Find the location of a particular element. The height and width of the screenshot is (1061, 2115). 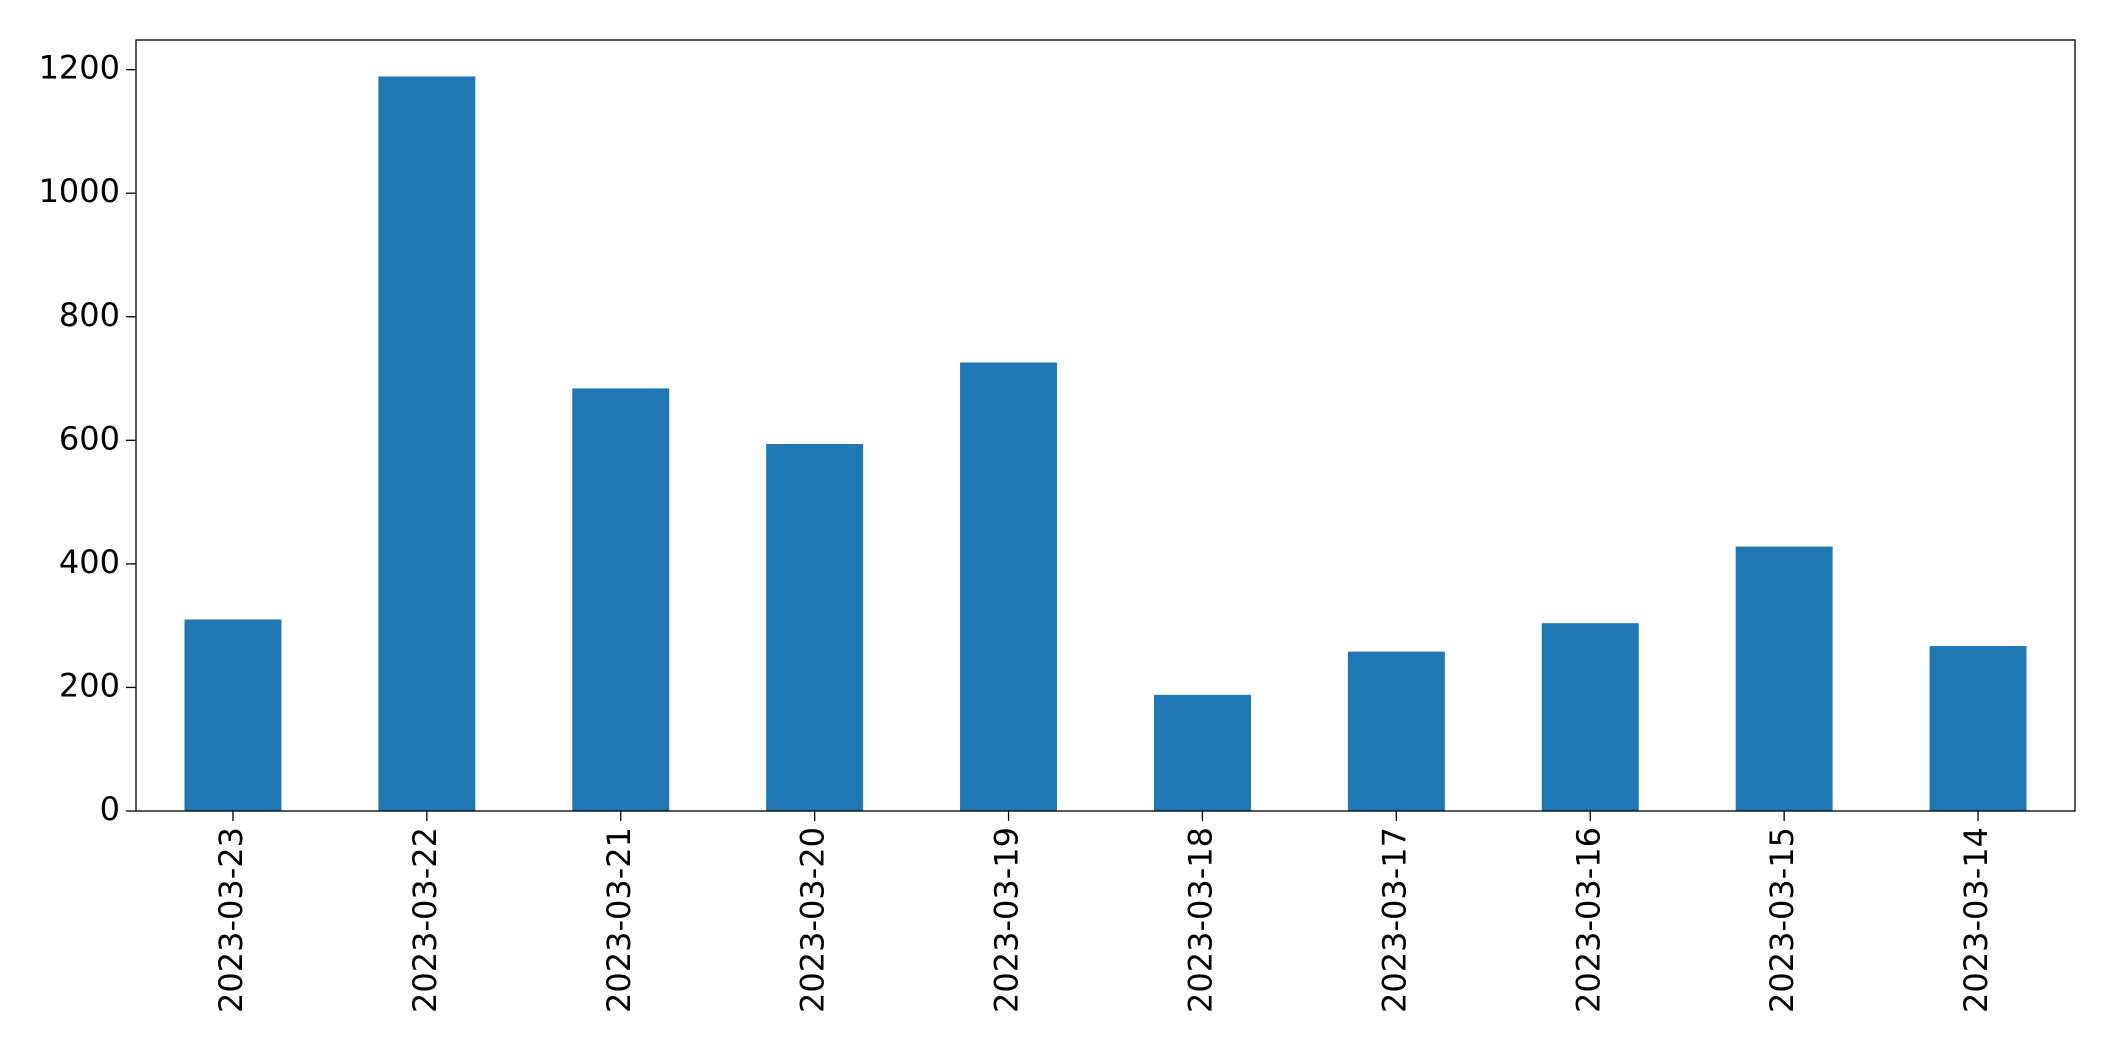

y-tick-label: 0 is located at coordinates (110, 809).